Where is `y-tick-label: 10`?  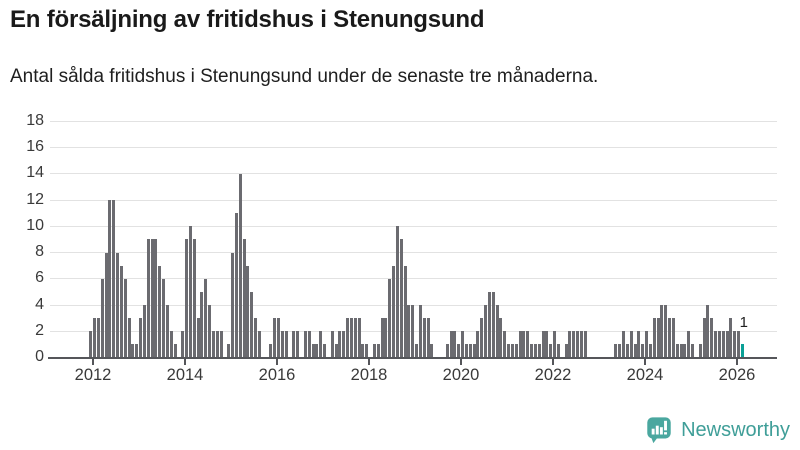 y-tick-label: 10 is located at coordinates (35, 225).